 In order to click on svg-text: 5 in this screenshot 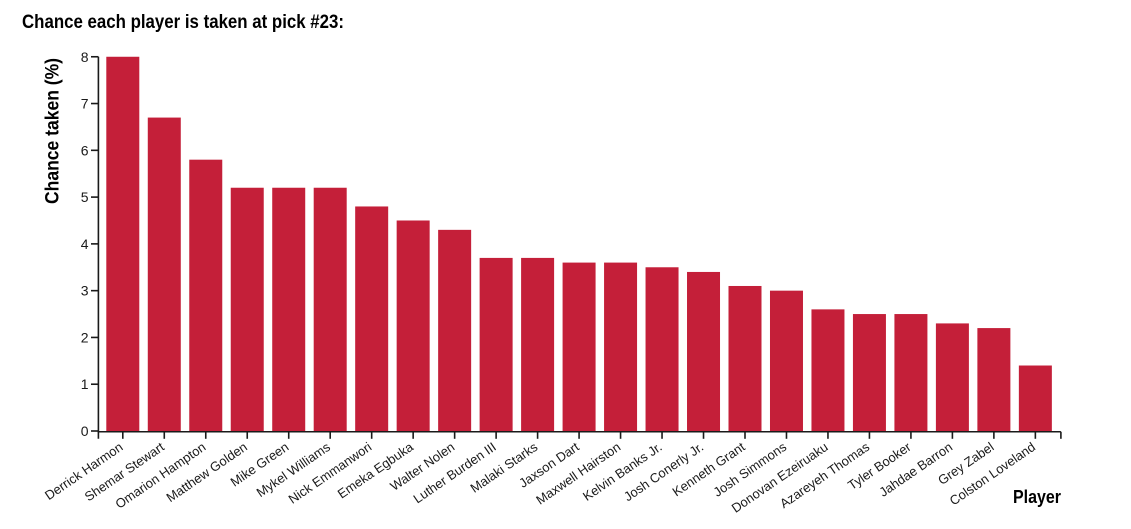, I will do `click(85, 197)`.